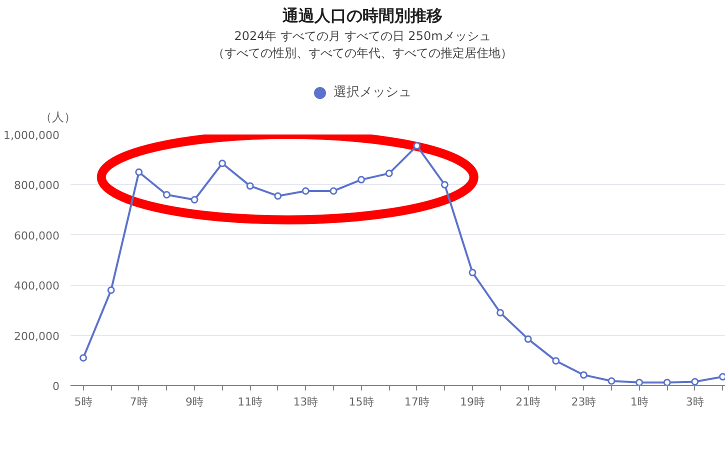  I want to click on x-tick-label: 21時, so click(528, 402).